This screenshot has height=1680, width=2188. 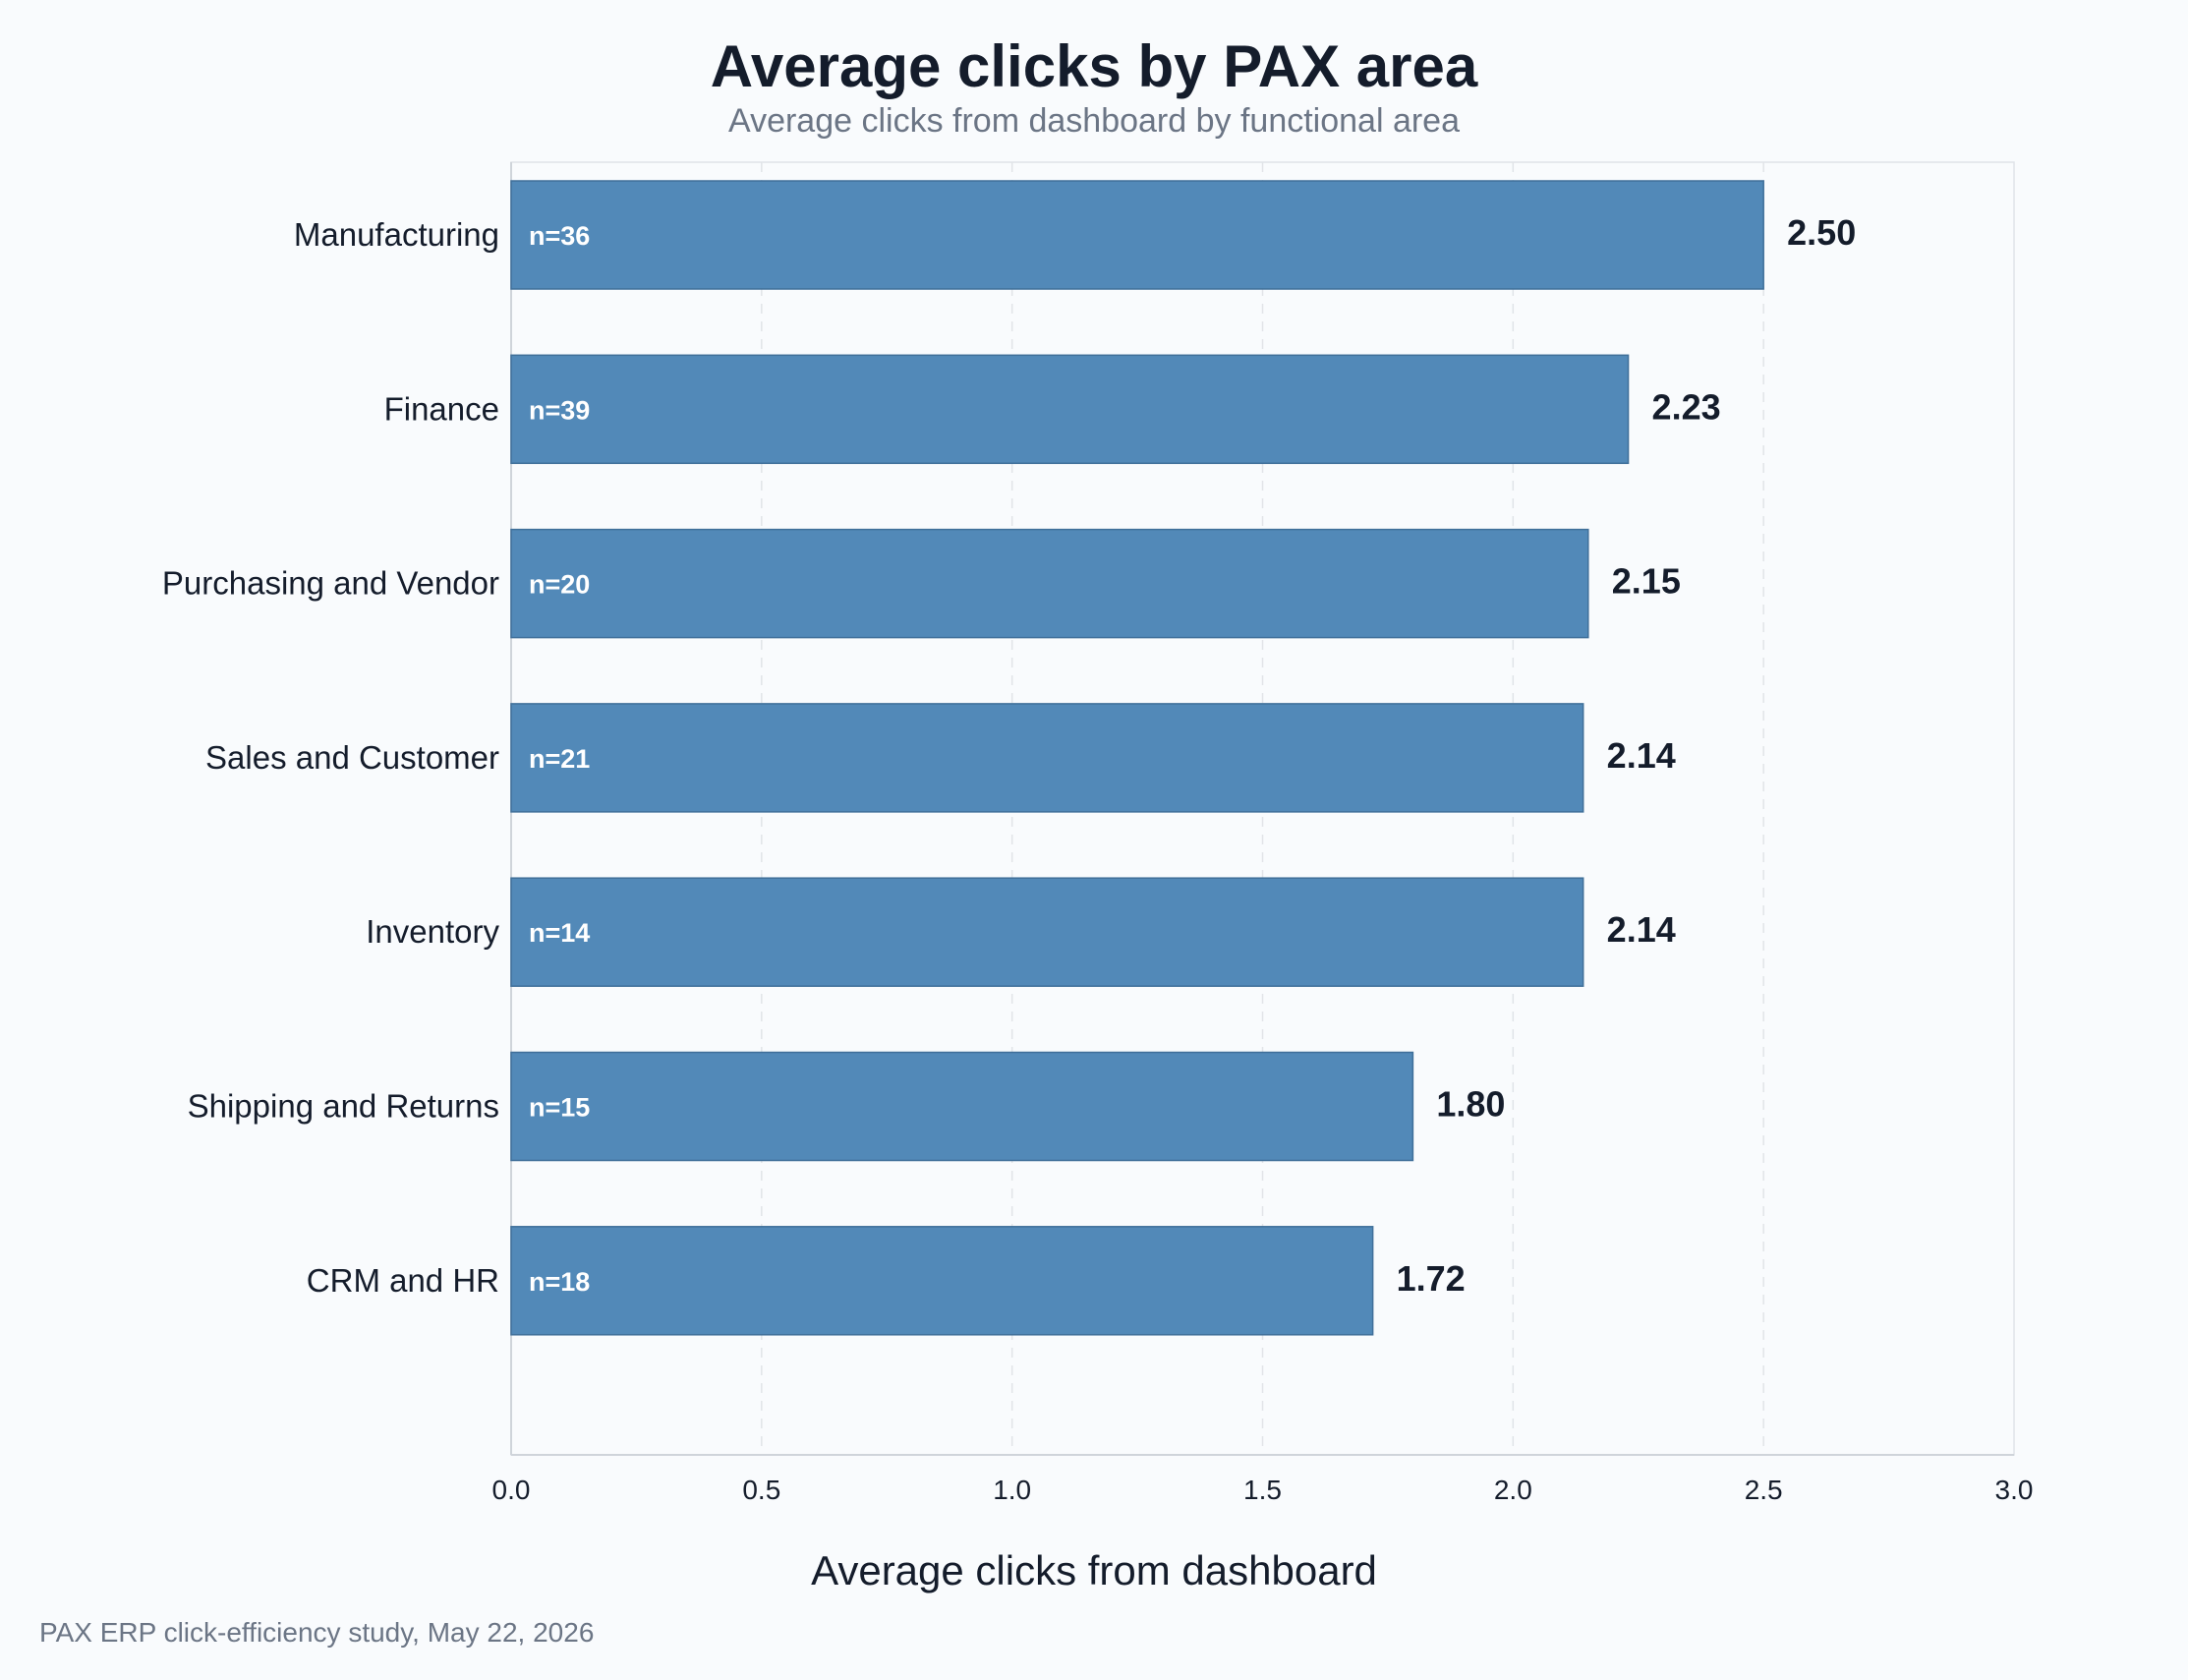 What do you see at coordinates (1471, 1104) in the screenshot?
I see `value-label: 1.80` at bounding box center [1471, 1104].